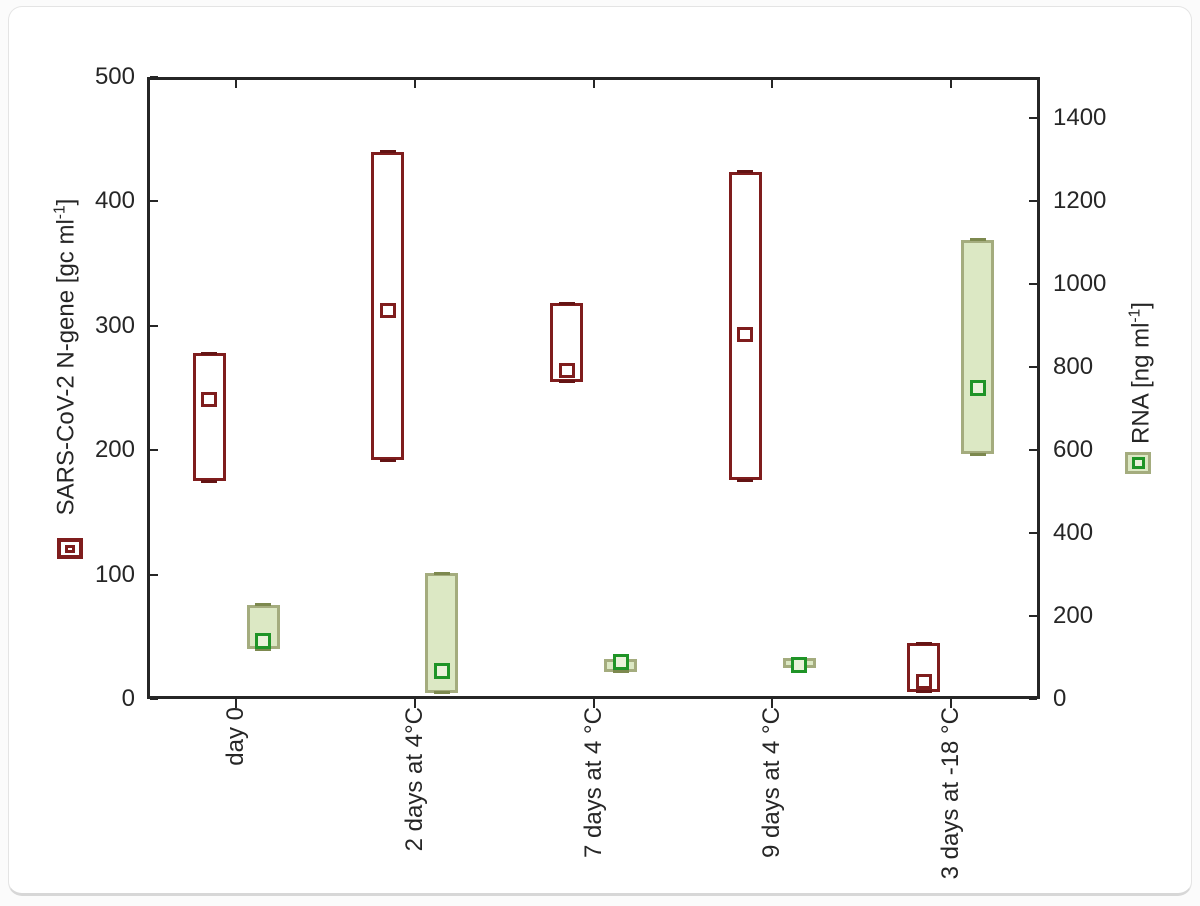 The height and width of the screenshot is (906, 1200). Describe the element at coordinates (593, 783) in the screenshot. I see `x-category-label: 7 days at 4 °C` at that location.